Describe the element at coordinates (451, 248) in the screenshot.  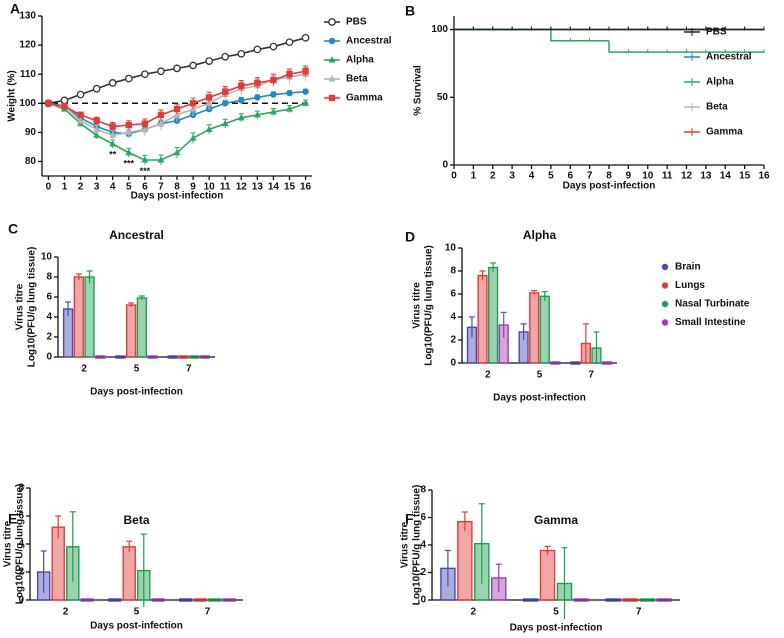
I see `y-tick-label: 10` at that location.